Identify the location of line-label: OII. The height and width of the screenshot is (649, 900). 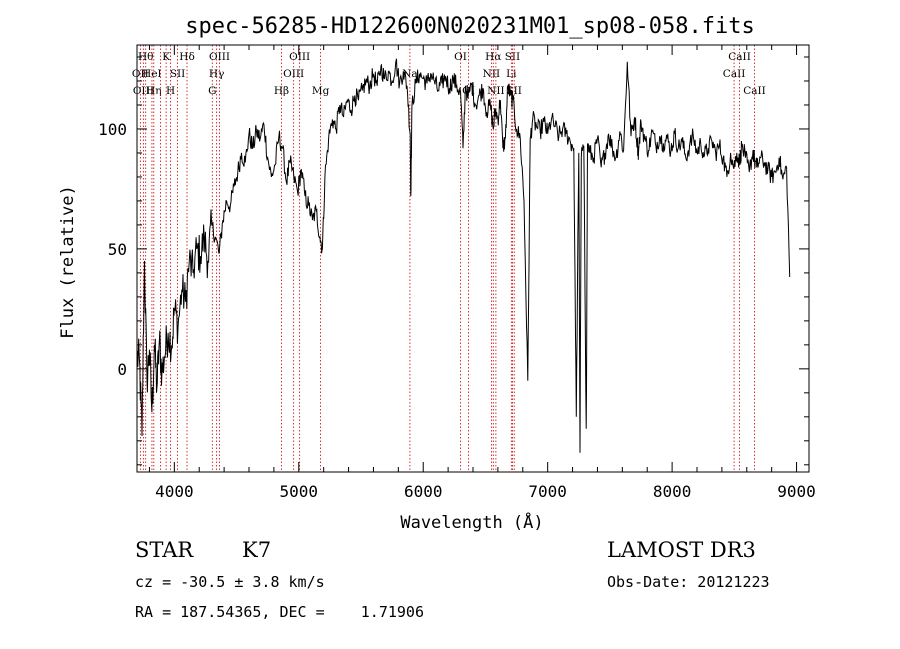
(140, 74).